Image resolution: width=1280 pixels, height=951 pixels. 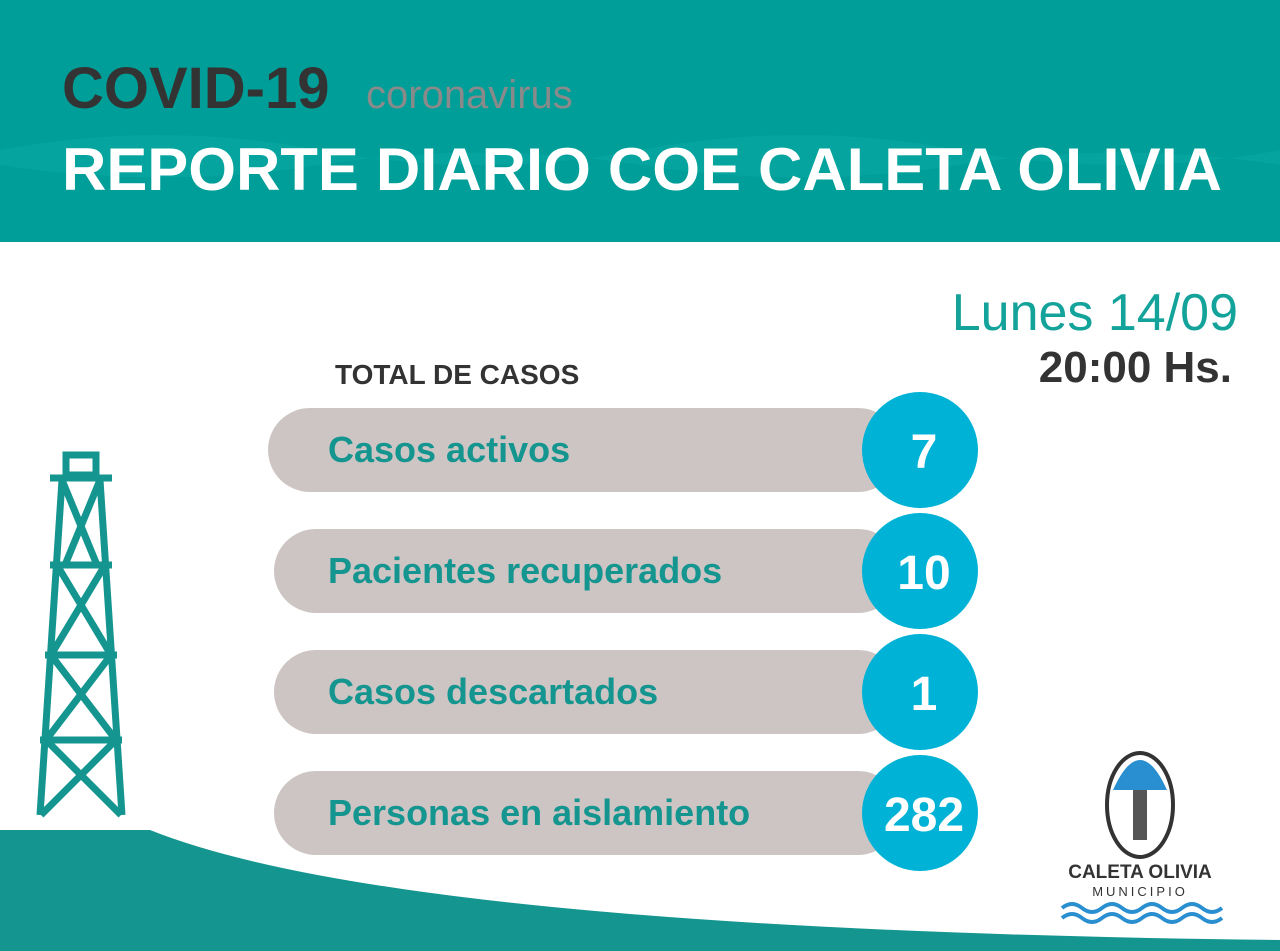 I want to click on row-label: Casos descartados, so click(x=493, y=691).